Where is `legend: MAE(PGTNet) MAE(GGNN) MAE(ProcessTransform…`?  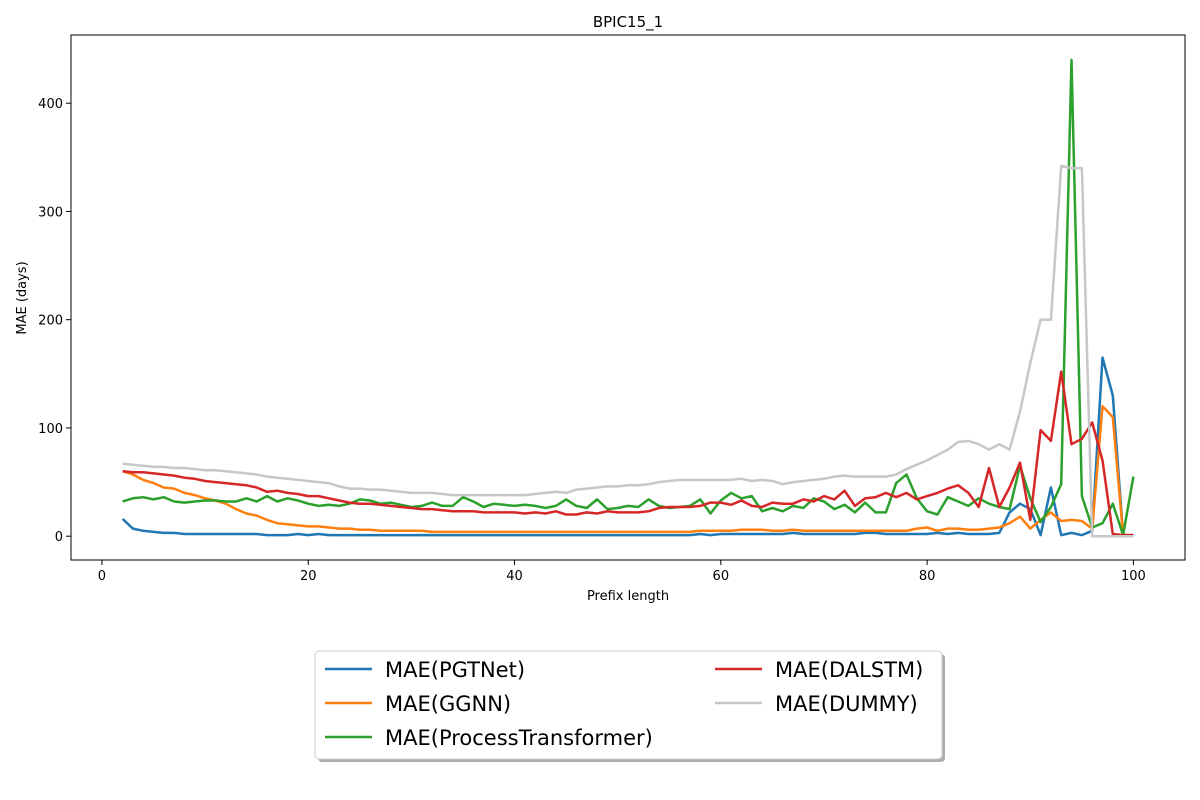 legend: MAE(PGTNet) MAE(GGNN) MAE(ProcessTransform… is located at coordinates (629, 706).